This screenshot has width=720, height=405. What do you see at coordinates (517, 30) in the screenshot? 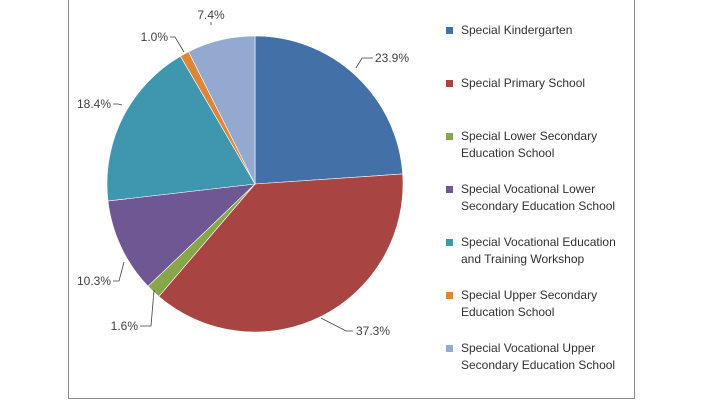
I see `legend-label: Special Kindergarten` at bounding box center [517, 30].